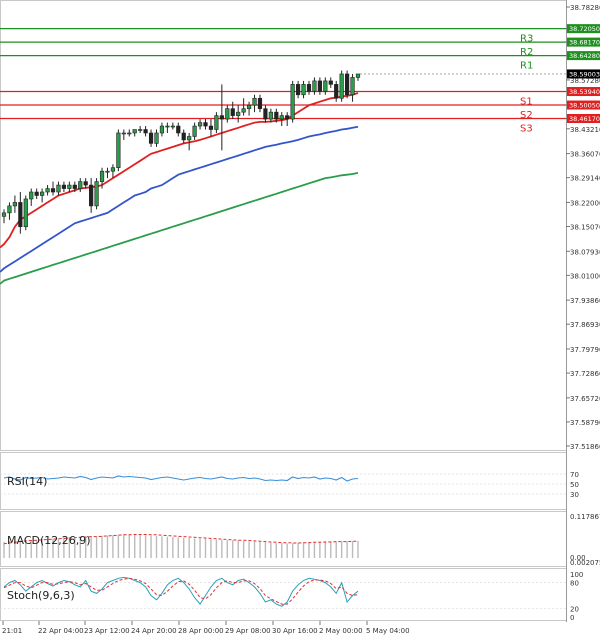 The image size is (600, 637). What do you see at coordinates (583, 74) in the screenshot?
I see `current-price-tag` at bounding box center [583, 74].